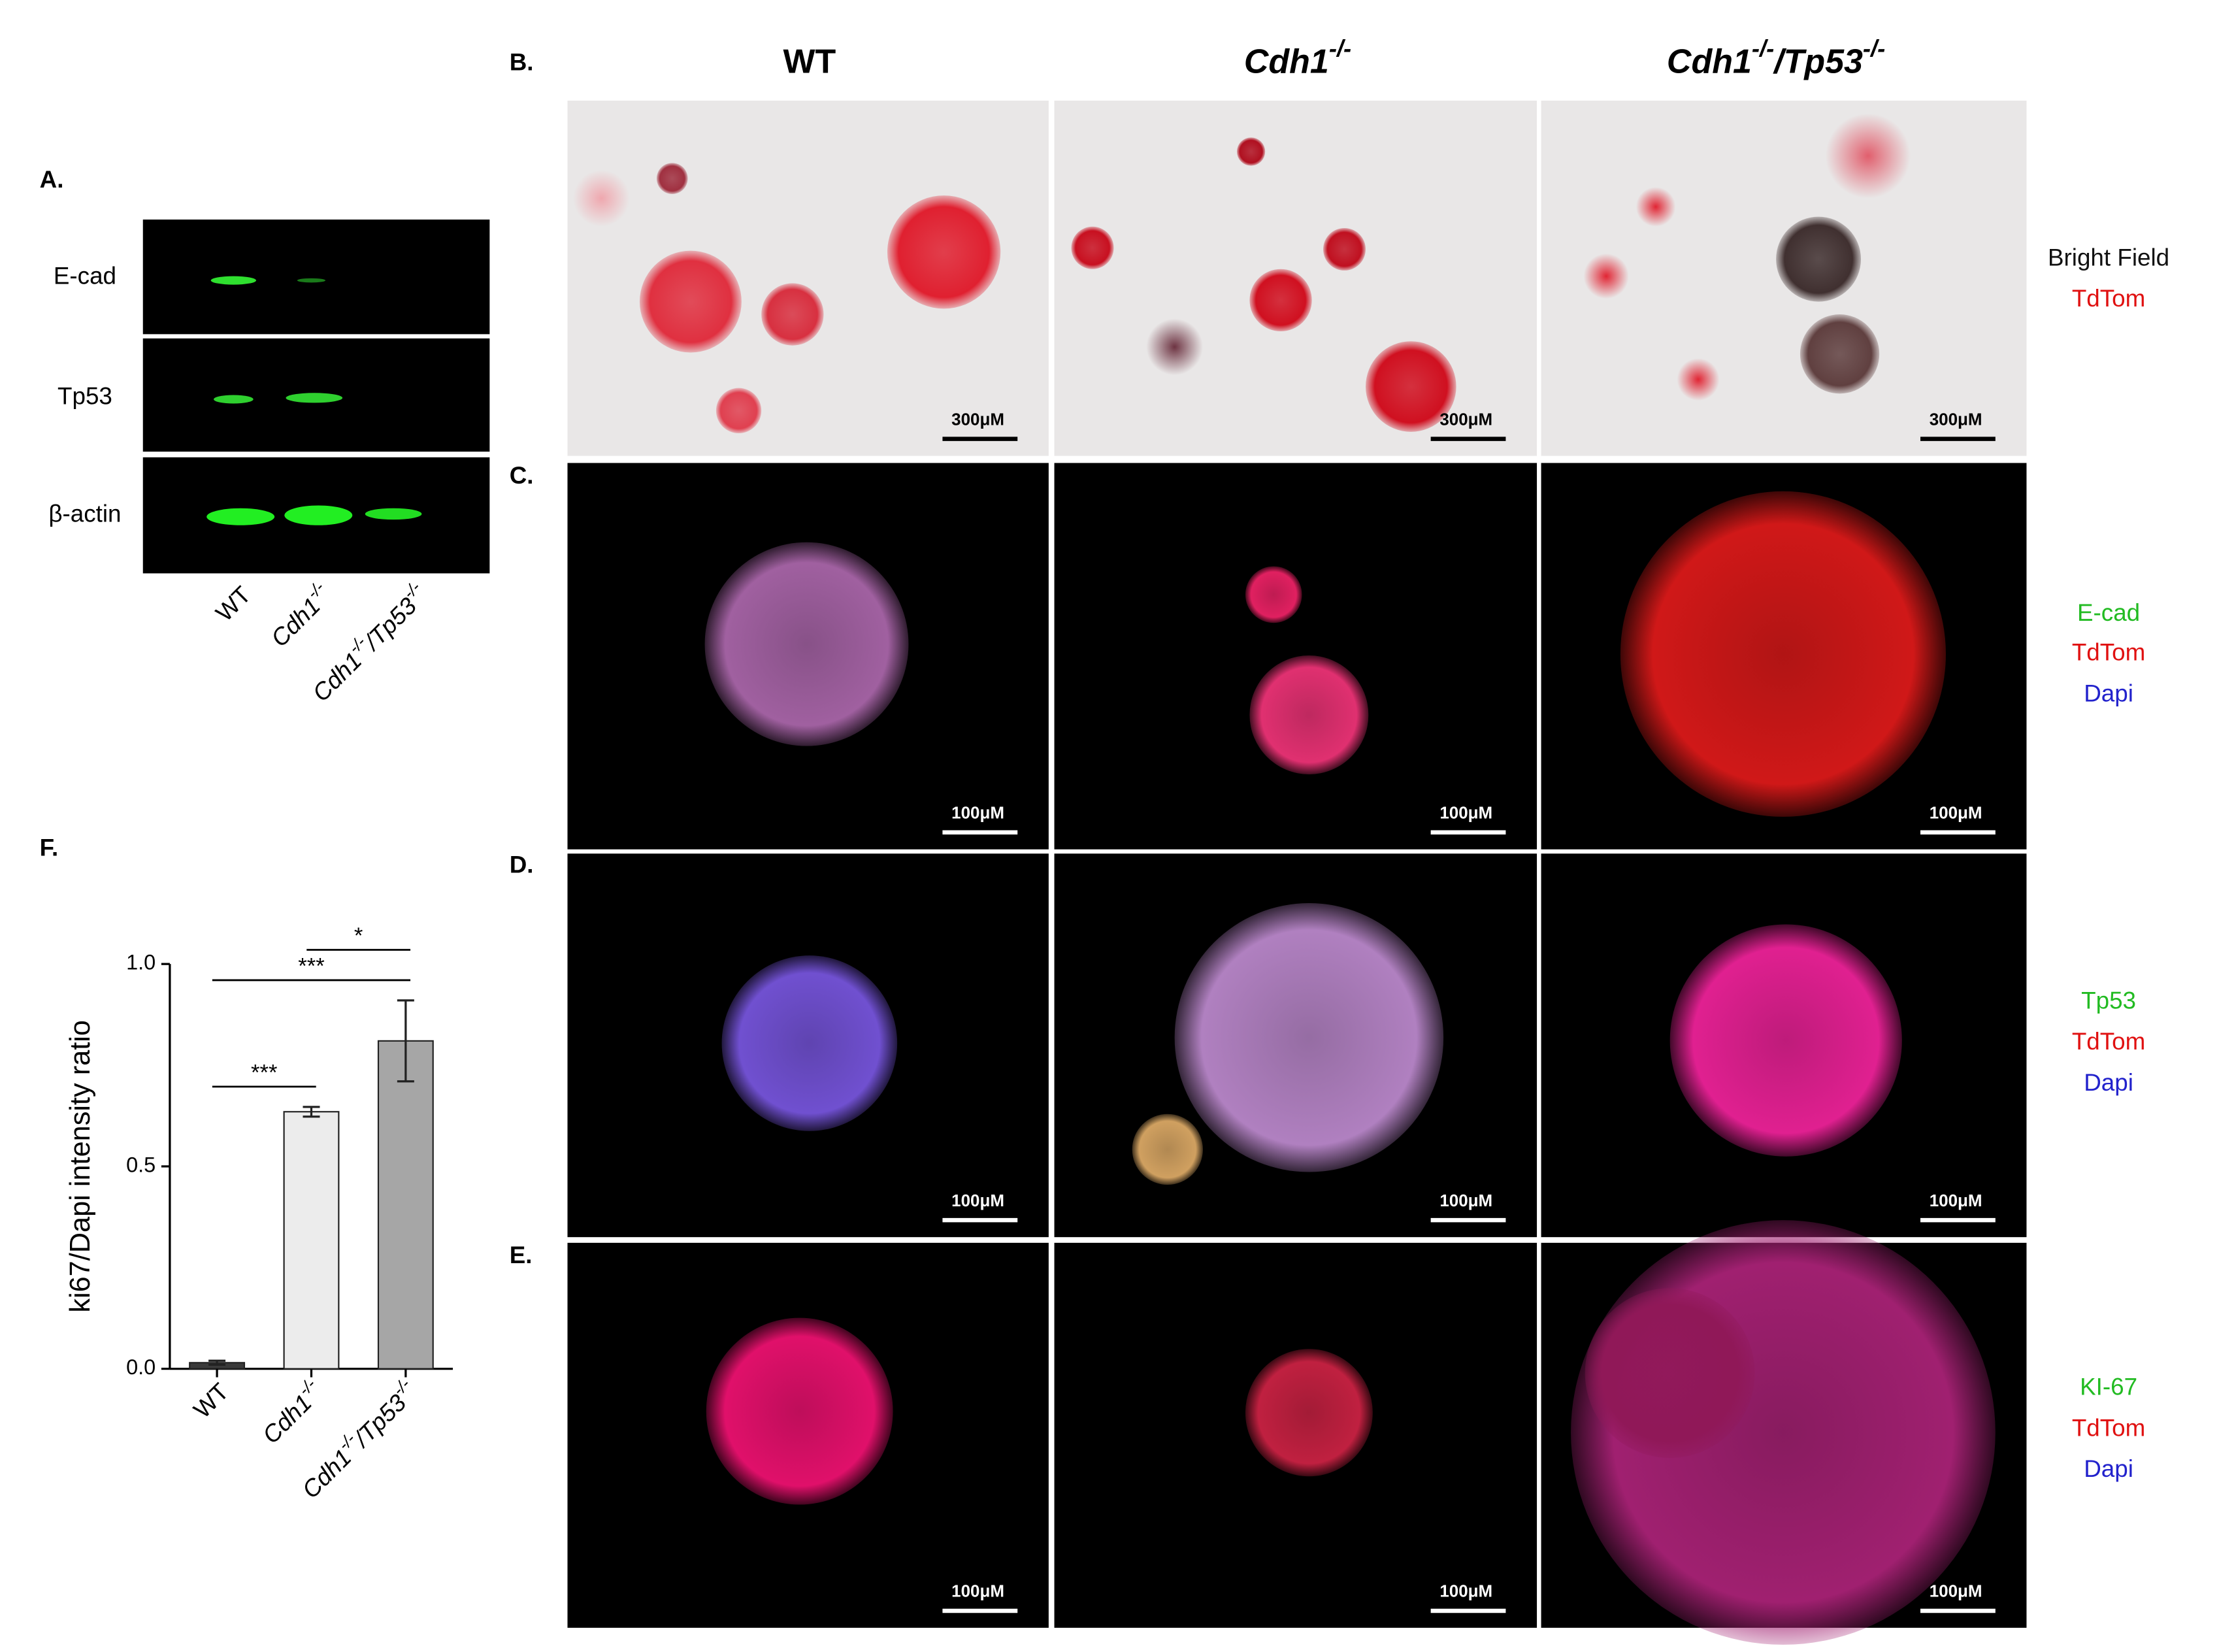  What do you see at coordinates (141, 1164) in the screenshot?
I see `y-tick-label: 0.5` at bounding box center [141, 1164].